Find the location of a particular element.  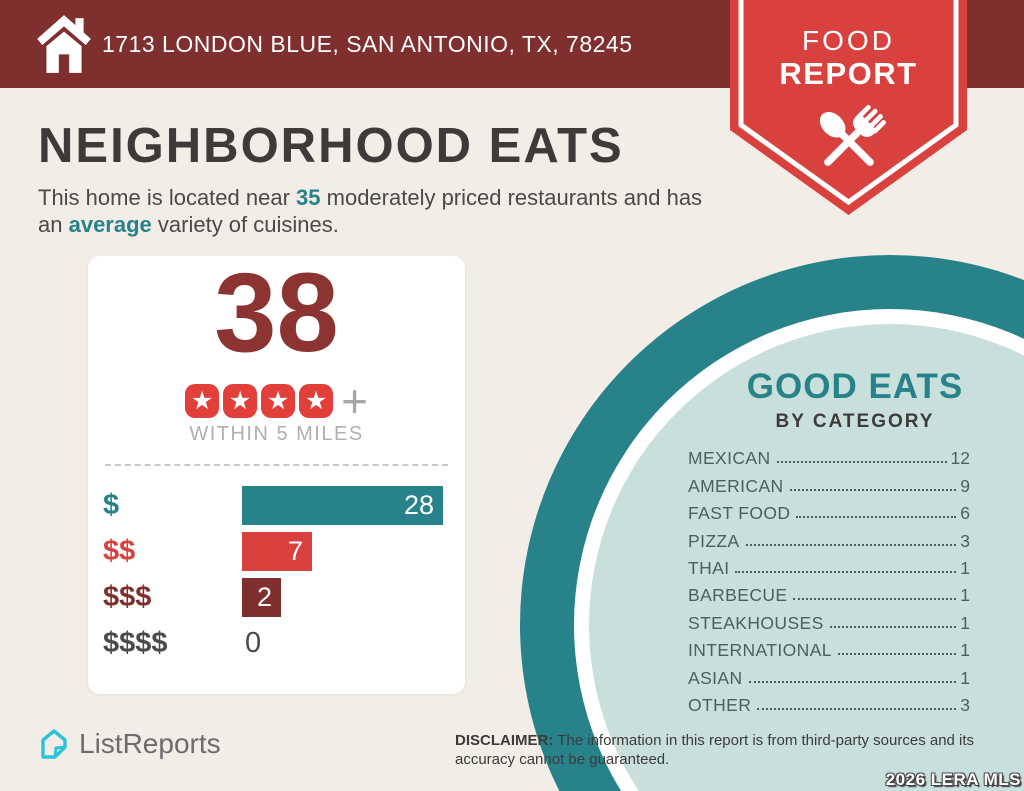

category-row: INTERNATIONAL 1 is located at coordinates (829, 646).